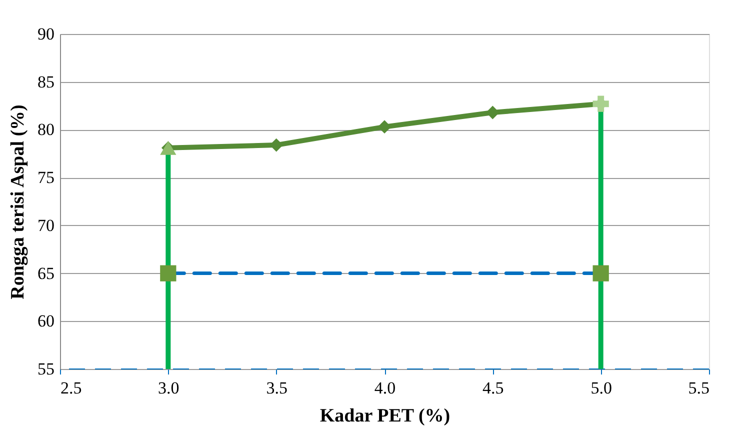  I want to click on y-tick-label: 85, so click(46, 82).